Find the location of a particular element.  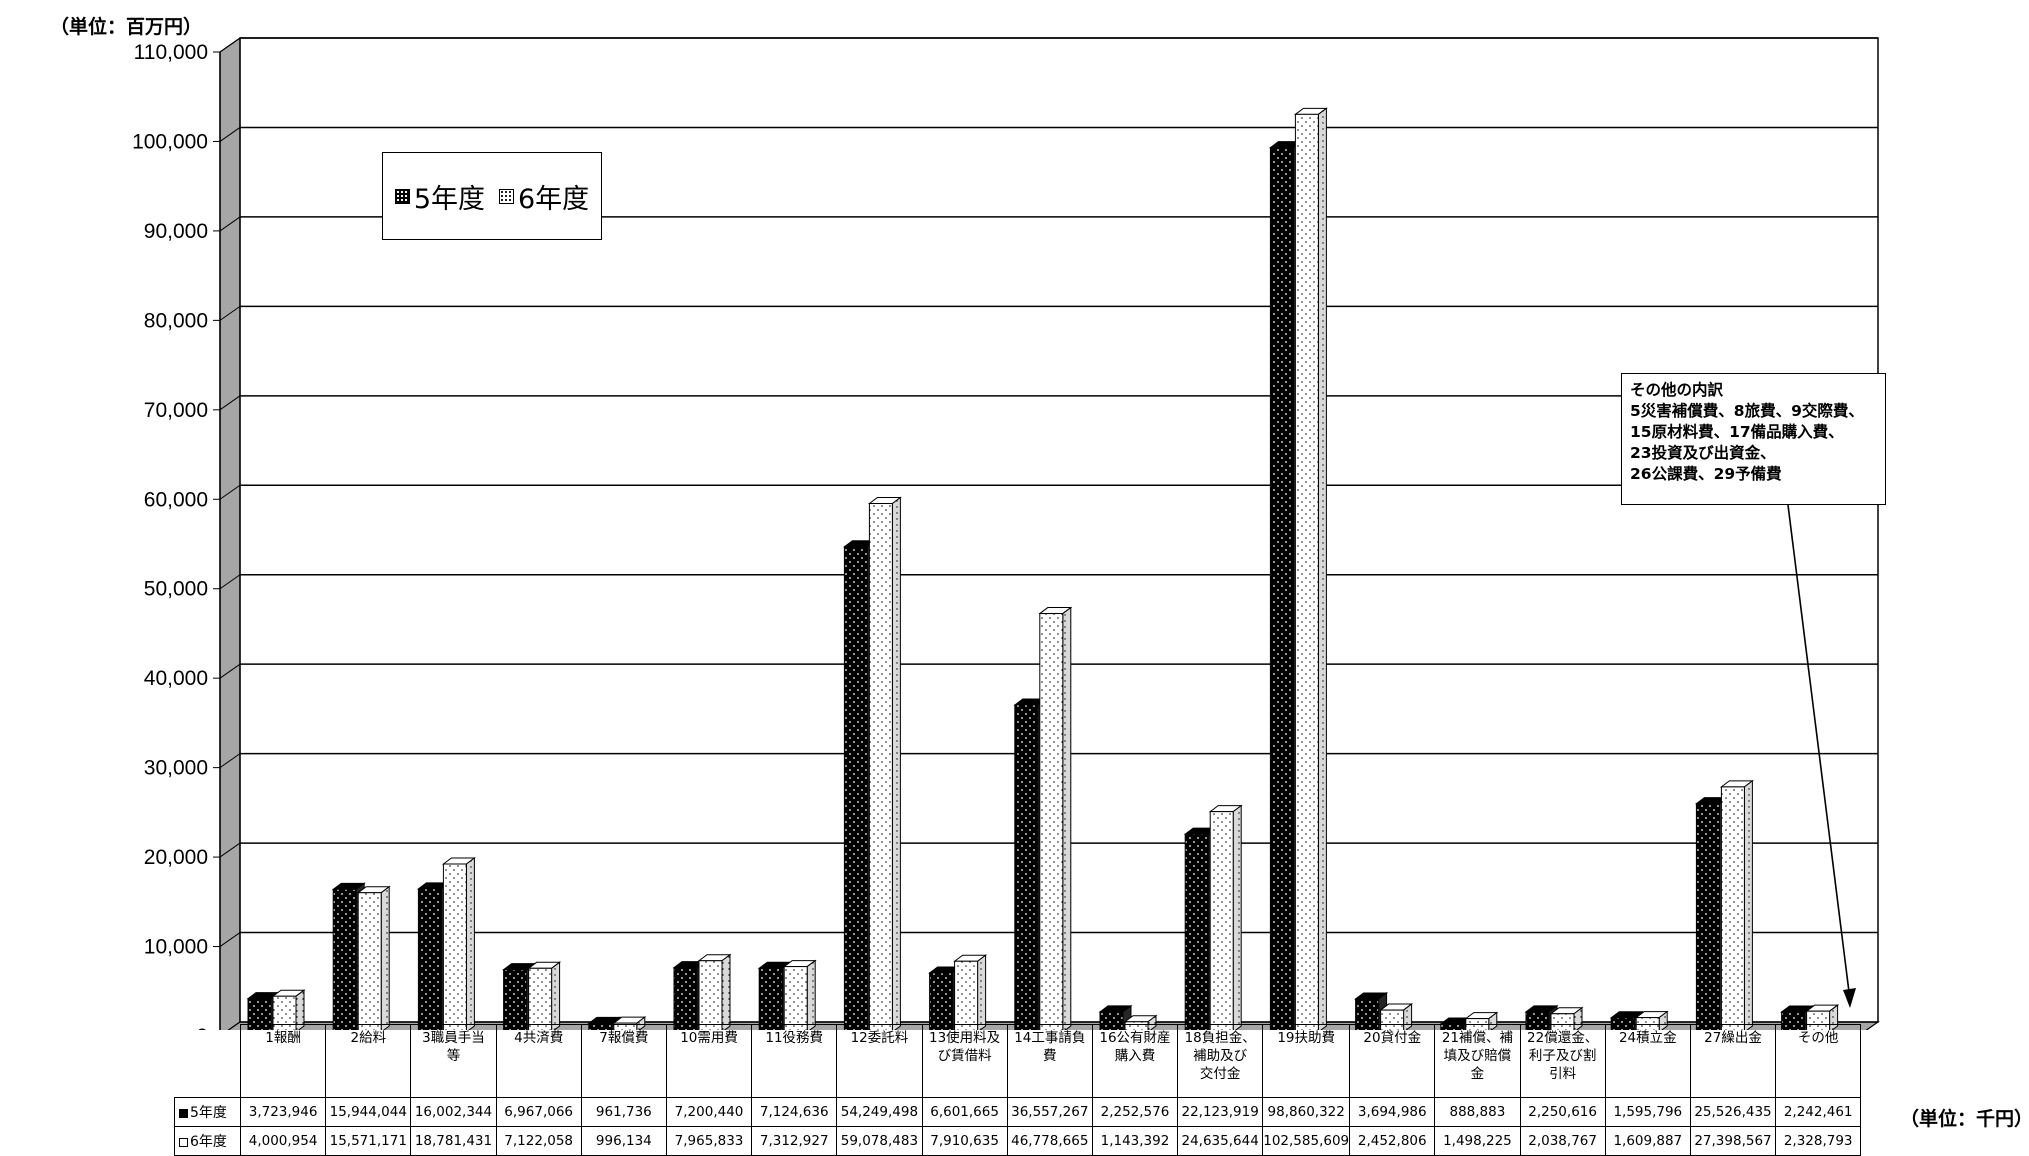

table-cell: 2,038,767 is located at coordinates (1562, 1141).